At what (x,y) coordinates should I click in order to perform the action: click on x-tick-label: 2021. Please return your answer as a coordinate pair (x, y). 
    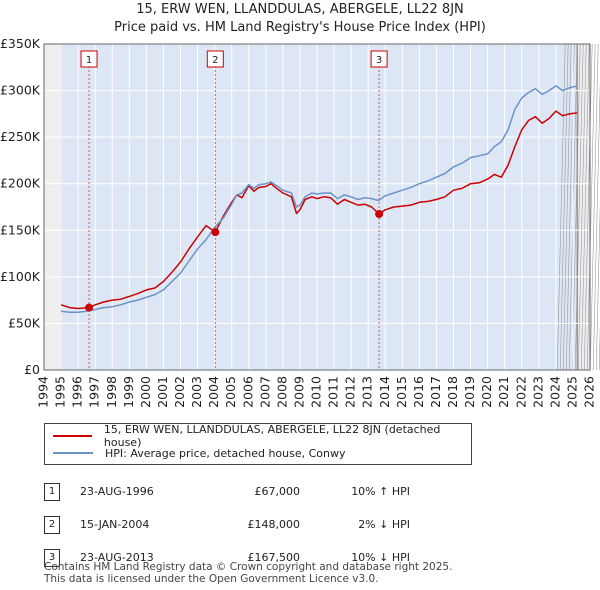
    Looking at the image, I should click on (503, 392).